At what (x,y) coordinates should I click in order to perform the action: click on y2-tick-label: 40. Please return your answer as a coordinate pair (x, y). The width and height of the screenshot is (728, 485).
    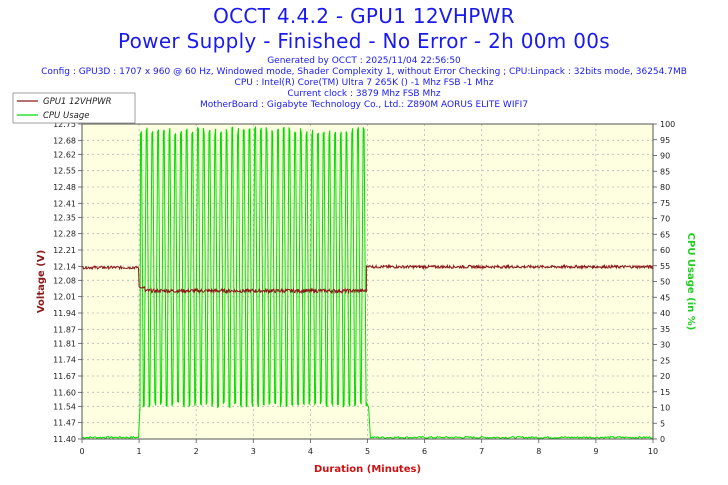
    Looking at the image, I should click on (665, 313).